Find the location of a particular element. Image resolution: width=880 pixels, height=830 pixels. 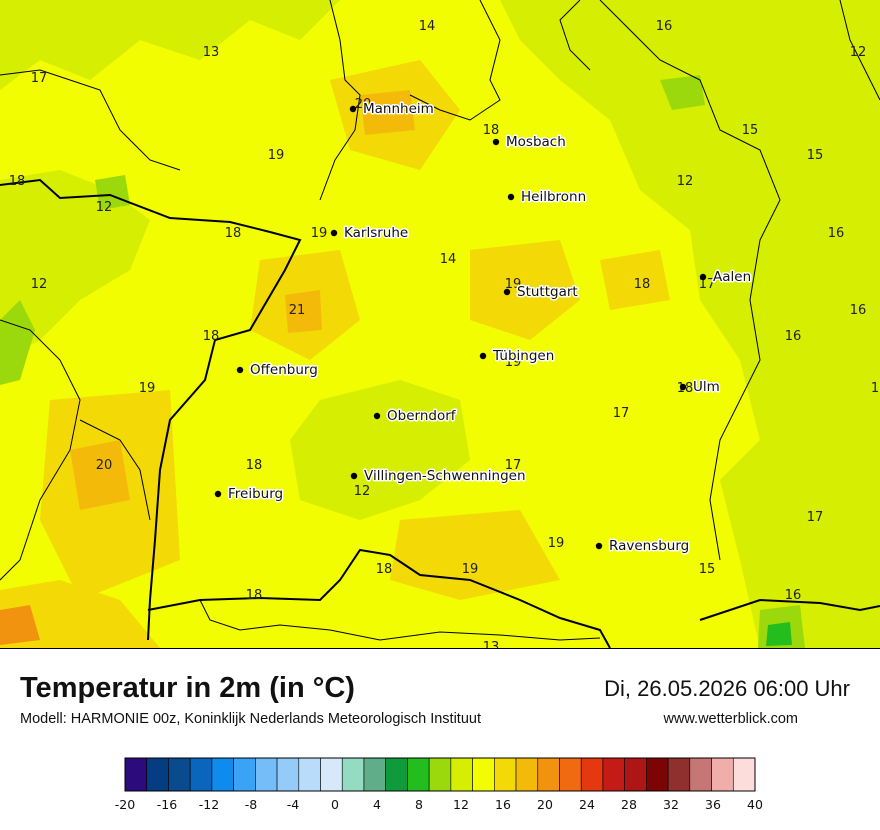

scale-tick-label: -4 is located at coordinates (293, 804).